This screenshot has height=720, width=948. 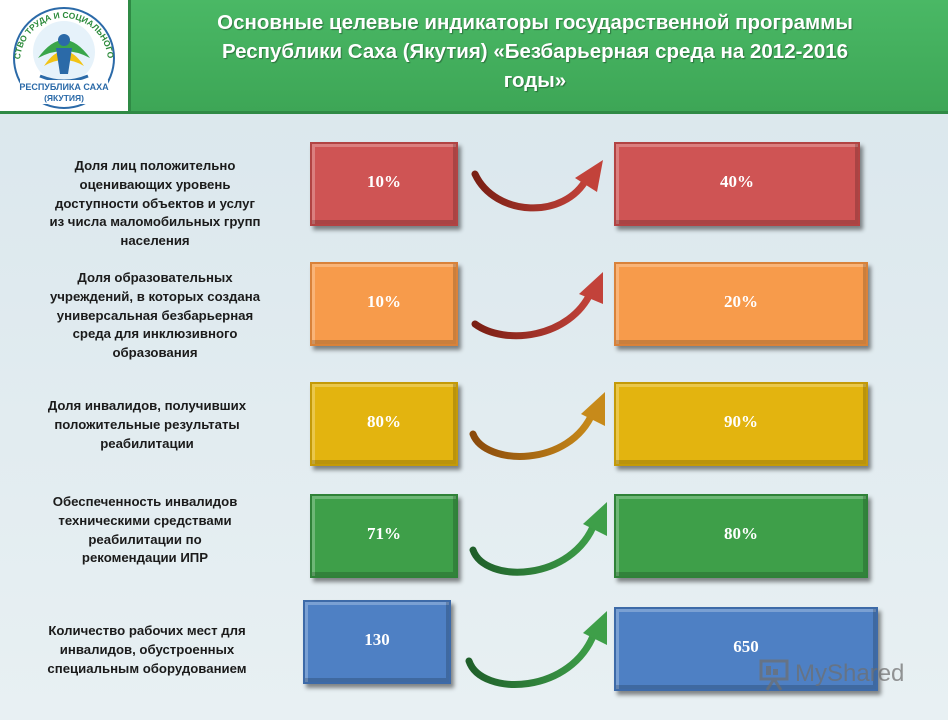 What do you see at coordinates (147, 630) in the screenshot?
I see `label-line: Количество рабочих мест для` at bounding box center [147, 630].